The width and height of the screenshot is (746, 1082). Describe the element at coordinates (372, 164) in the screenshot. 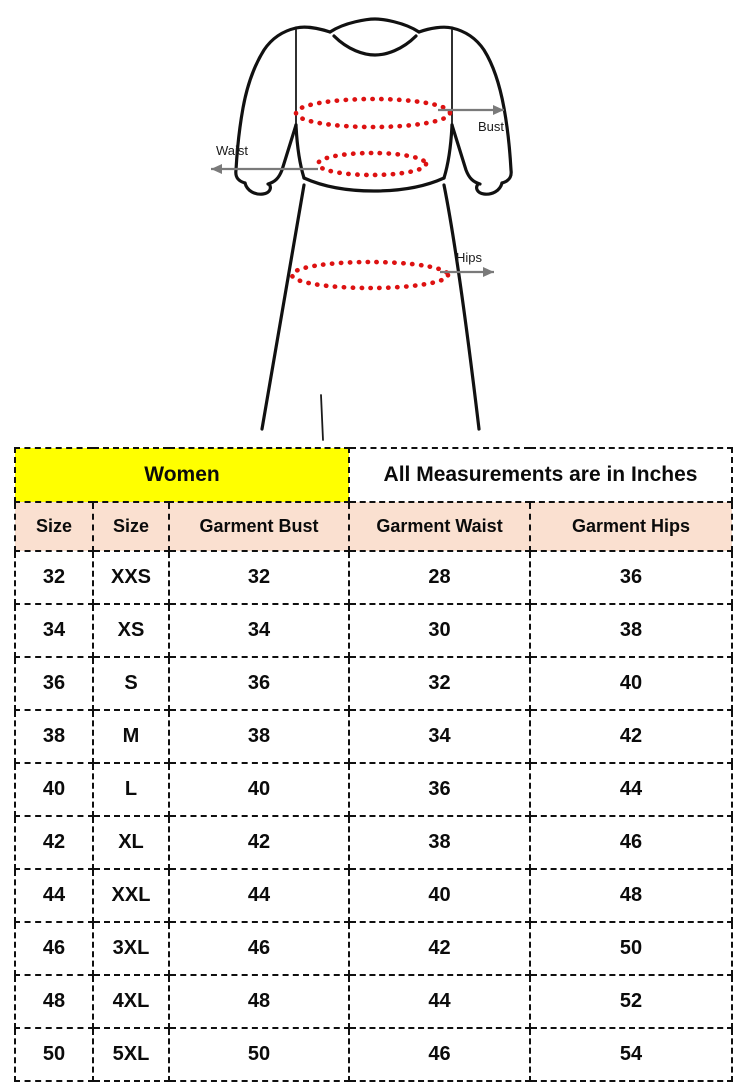

I see `waist-measure-ellipse` at that location.